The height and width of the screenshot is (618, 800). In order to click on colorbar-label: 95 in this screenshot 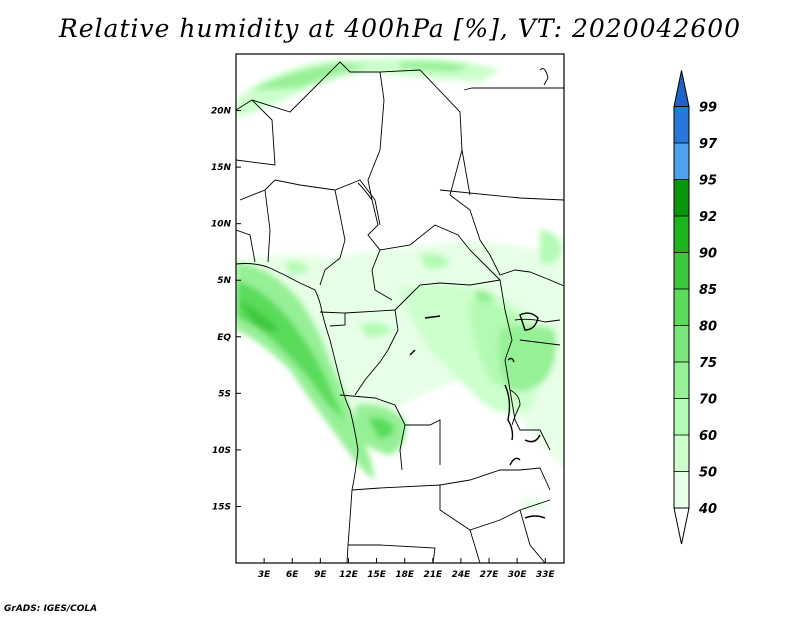, I will do `click(708, 181)`.